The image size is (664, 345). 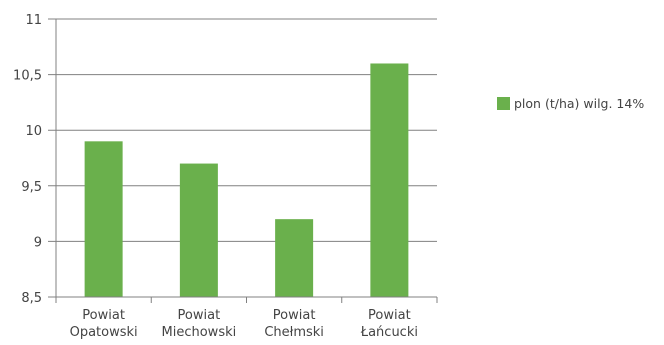 I want to click on legend-swatch, so click(x=503, y=103).